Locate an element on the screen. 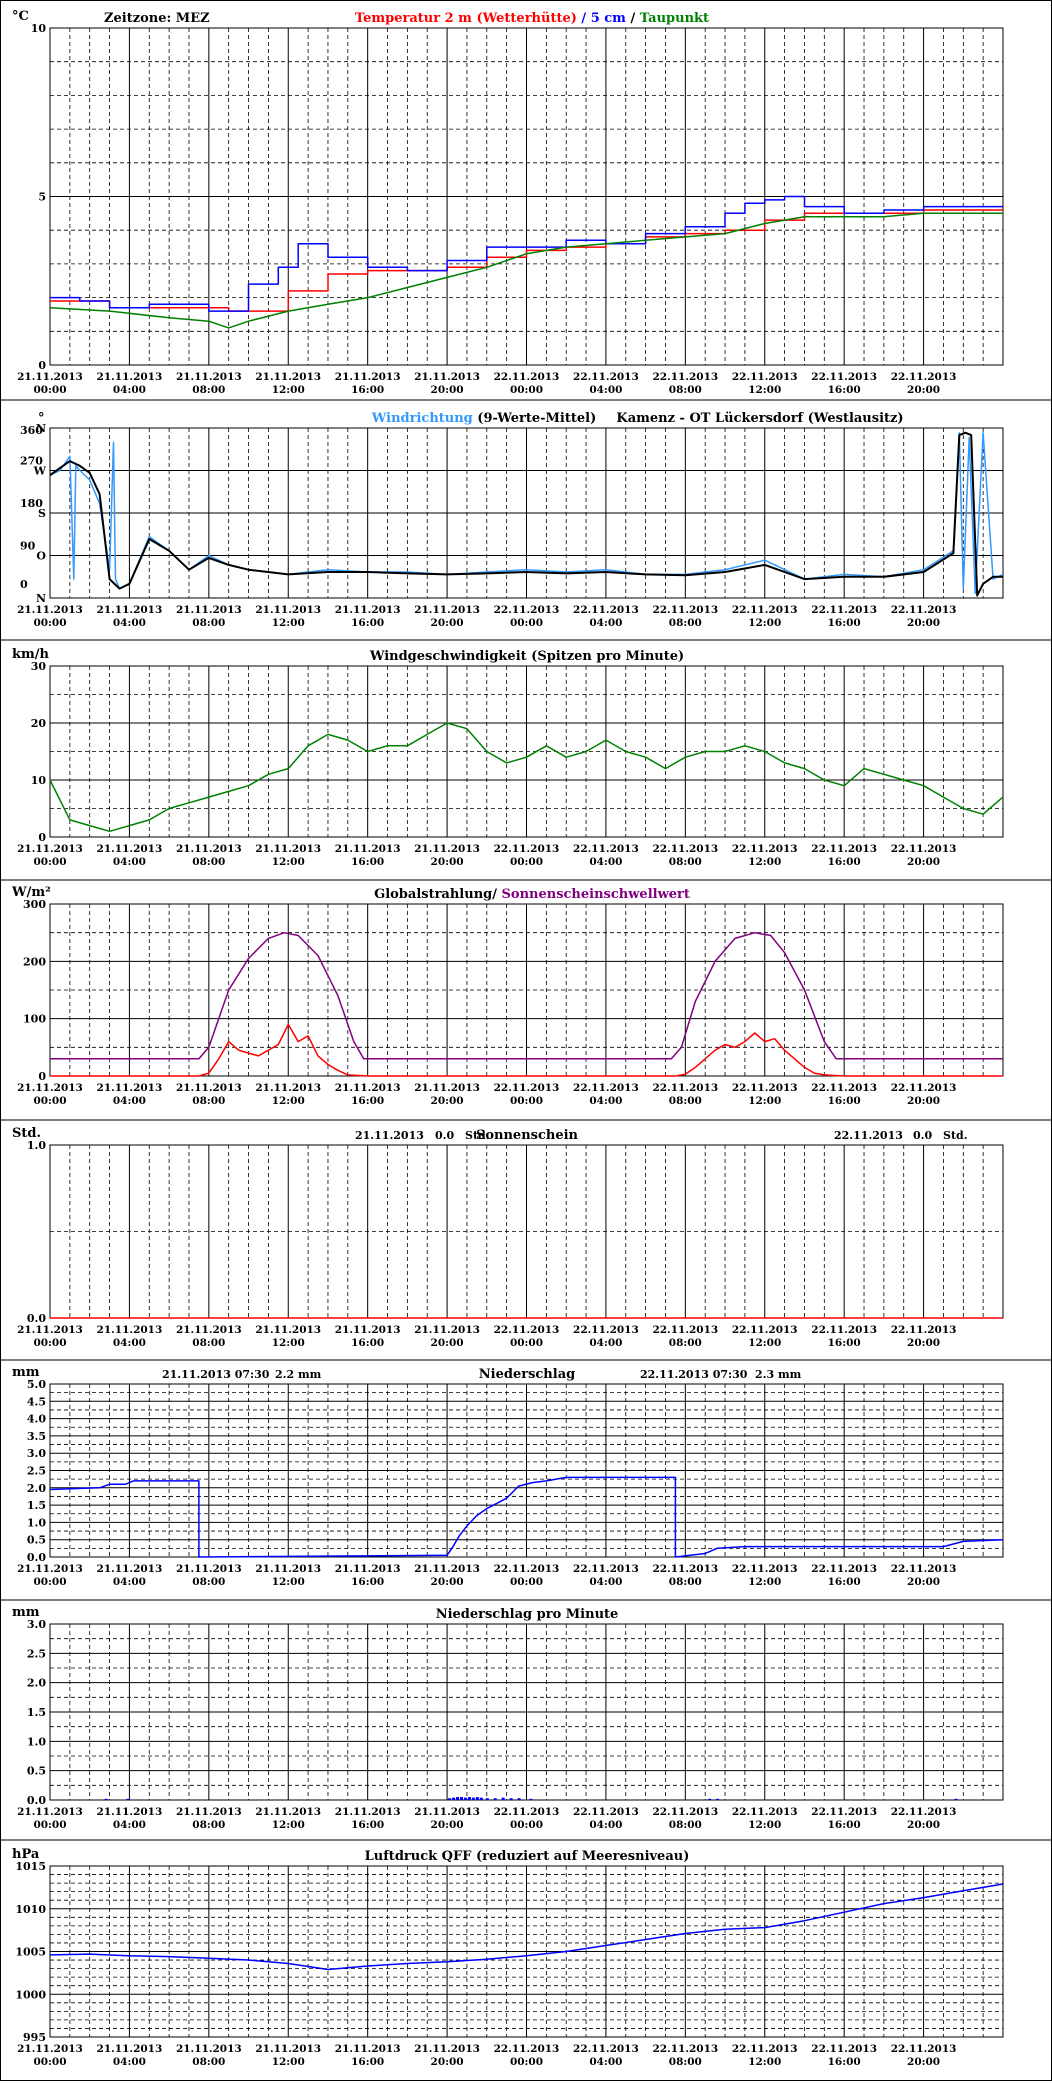 This screenshot has width=1052, height=2085. y-tick-label: O is located at coordinates (41, 556).